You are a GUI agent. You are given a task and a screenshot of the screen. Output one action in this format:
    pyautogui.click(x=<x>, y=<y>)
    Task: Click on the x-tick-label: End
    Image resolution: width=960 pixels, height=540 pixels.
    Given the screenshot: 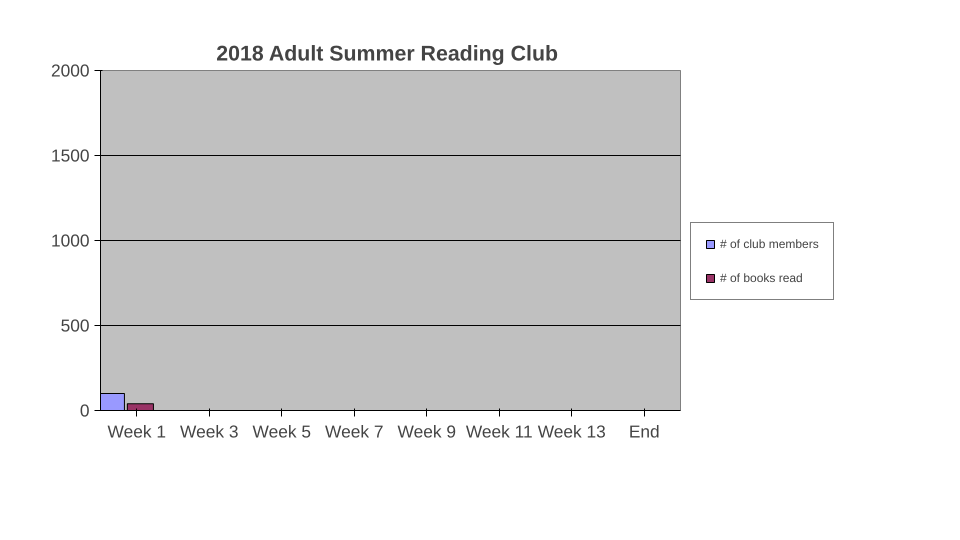 What is the action you would take?
    pyautogui.click(x=644, y=432)
    